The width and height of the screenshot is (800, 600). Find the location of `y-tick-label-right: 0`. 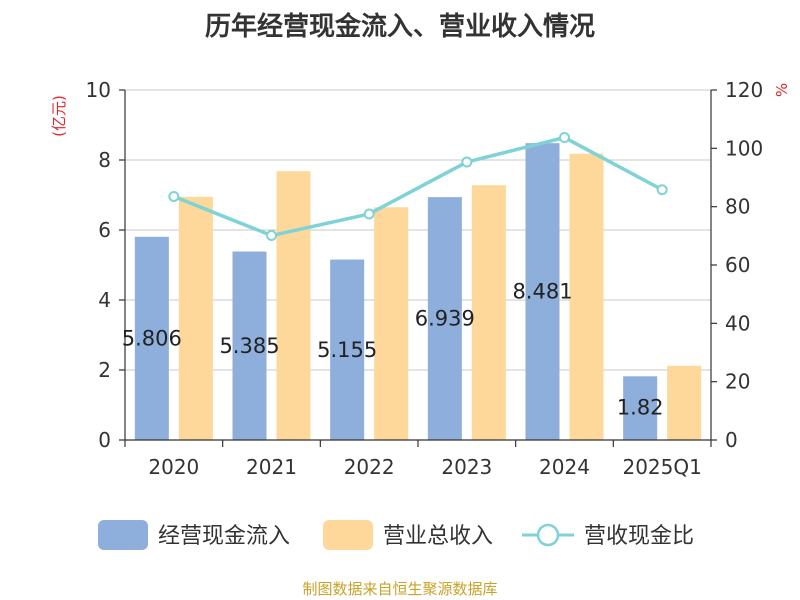

y-tick-label-right: 0 is located at coordinates (731, 440).